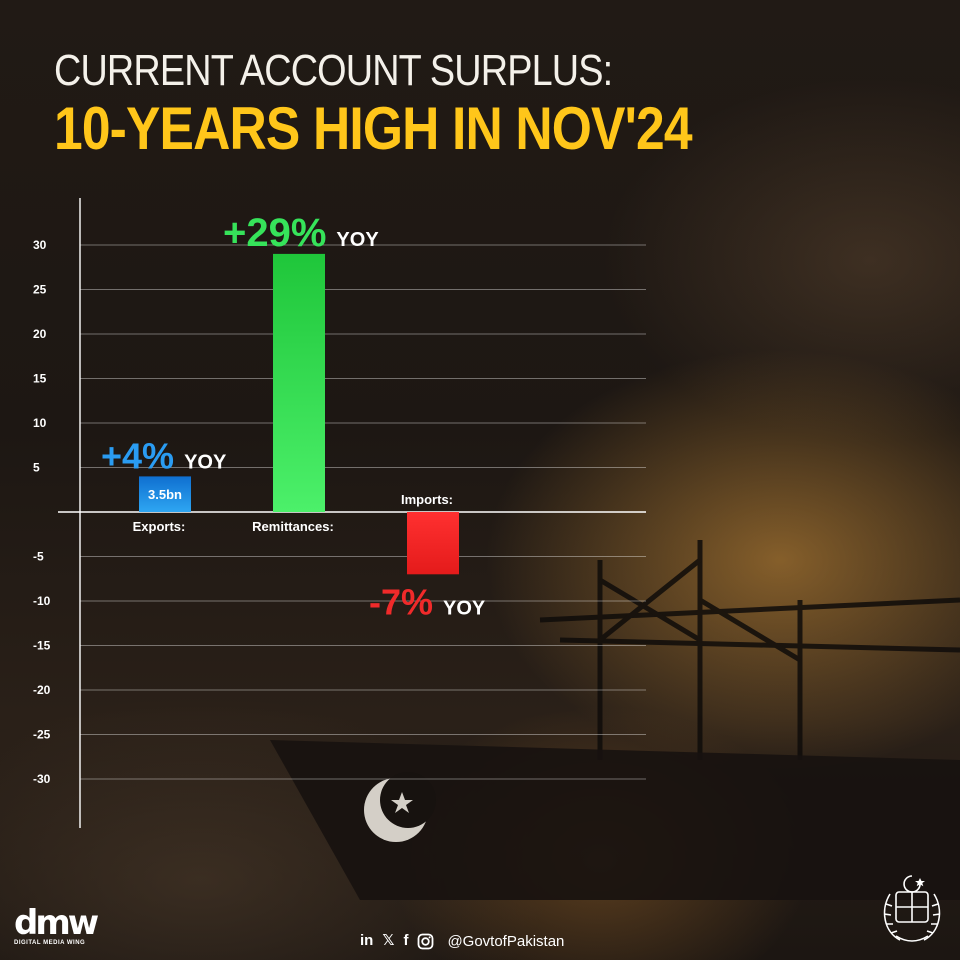  I want to click on facebook-icon: f, so click(406, 940).